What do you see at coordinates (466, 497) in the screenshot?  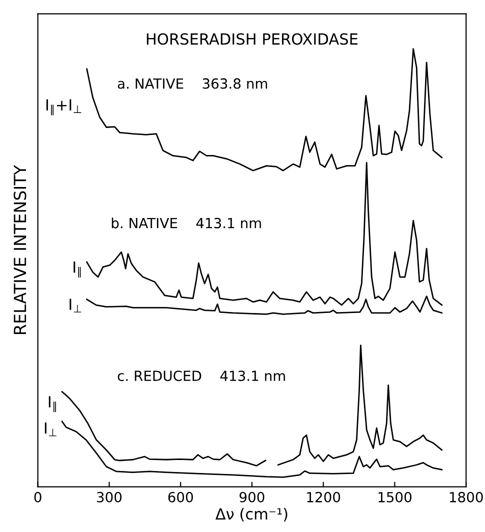 I see `x-tick-label: 1800` at bounding box center [466, 497].